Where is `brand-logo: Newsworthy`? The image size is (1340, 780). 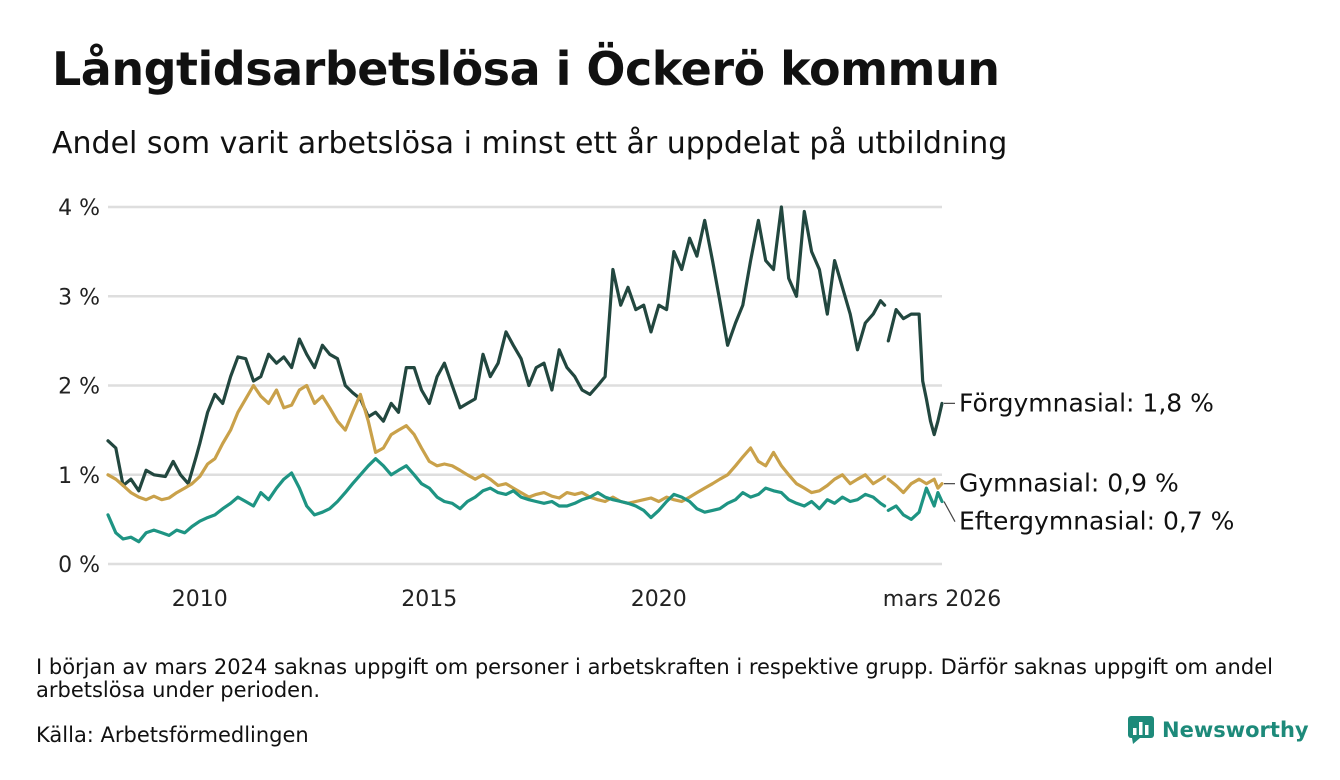
brand-logo: Newsworthy is located at coordinates (1218, 730).